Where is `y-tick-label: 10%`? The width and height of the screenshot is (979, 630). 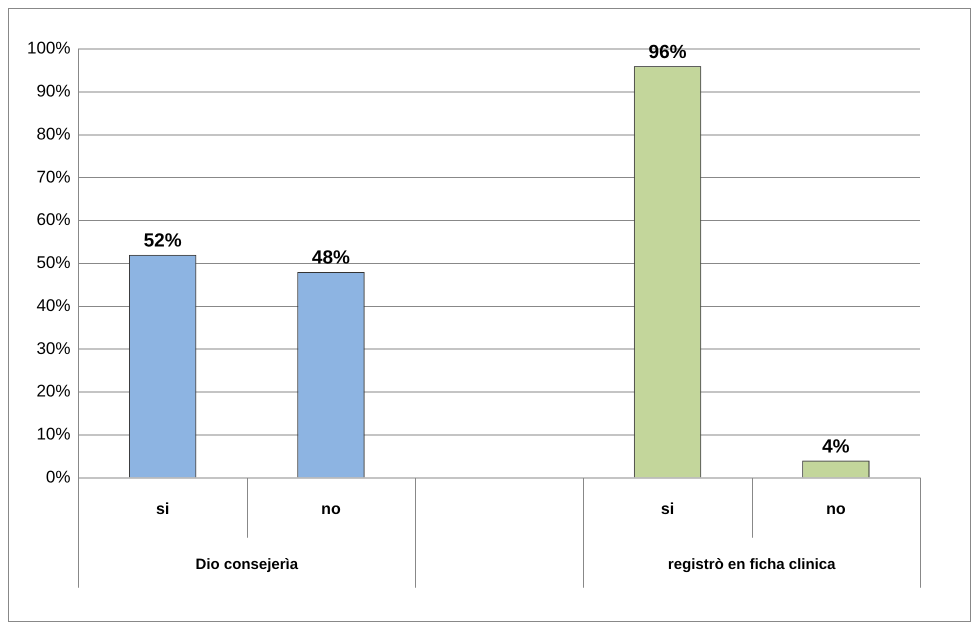 y-tick-label: 10% is located at coordinates (53, 434).